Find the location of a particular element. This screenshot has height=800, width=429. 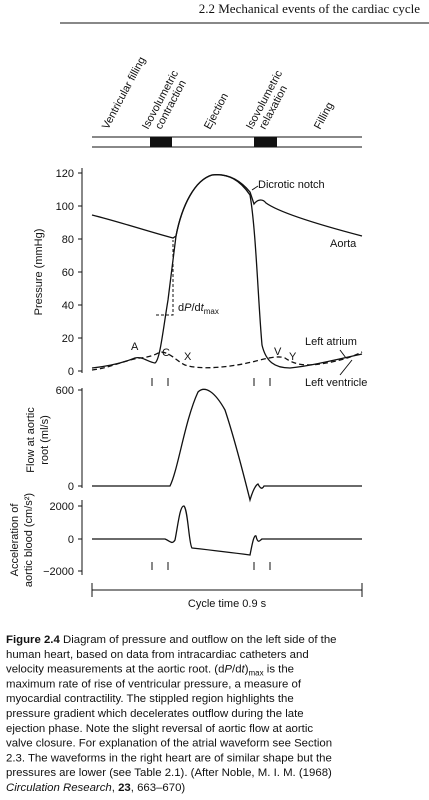

pointer is located at coordinates (346, 362).